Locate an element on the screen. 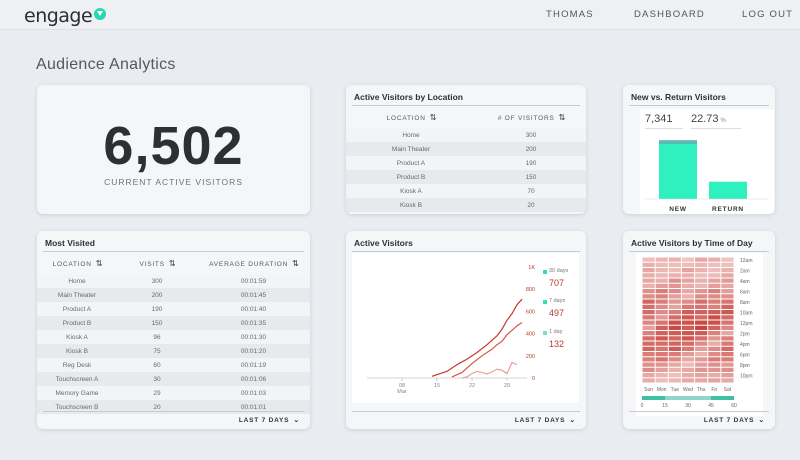 The image size is (800, 460). new-return-bars: NEW RETURN is located at coordinates (707, 176).